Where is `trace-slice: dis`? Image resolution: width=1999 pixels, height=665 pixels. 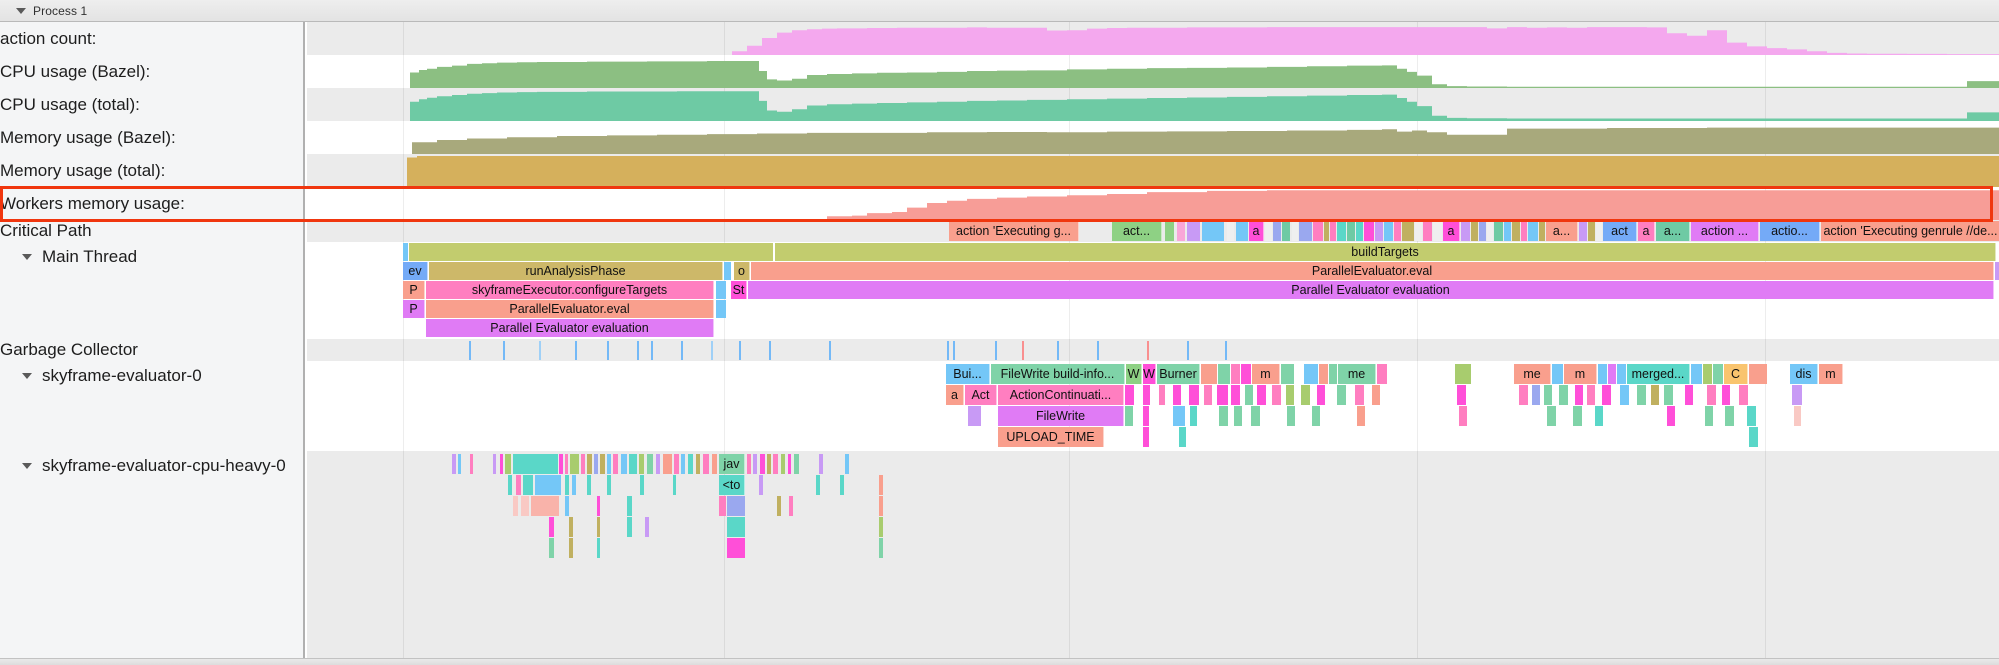
trace-slice: dis is located at coordinates (1804, 374).